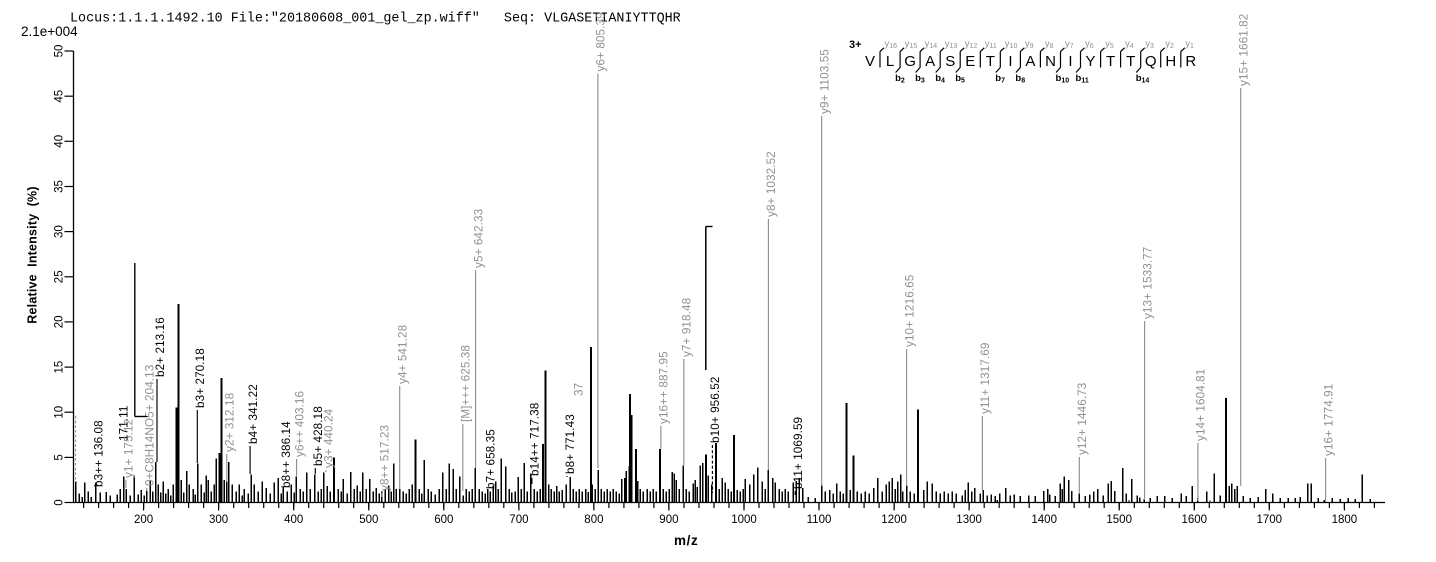  Describe the element at coordinates (1149, 45) in the screenshot. I see `svg-text: y3` at that location.